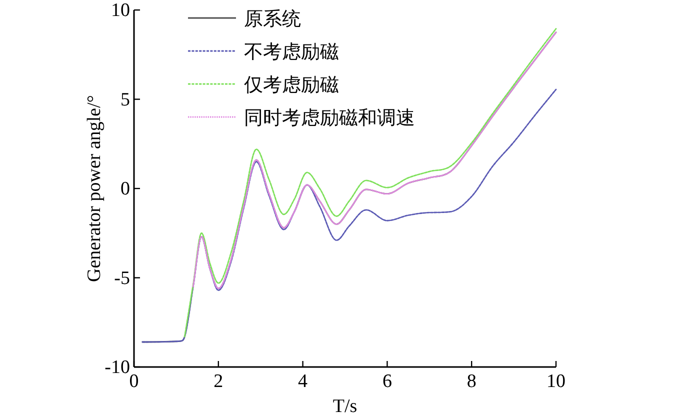 This screenshot has width=700, height=418. Describe the element at coordinates (345, 406) in the screenshot. I see `x-axis-title: T/s` at that location.